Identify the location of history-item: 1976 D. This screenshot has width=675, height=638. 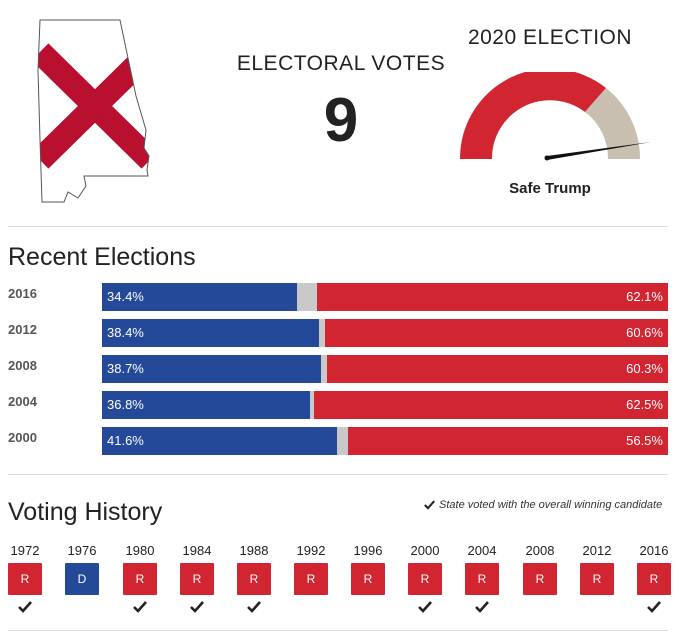
(85, 583).